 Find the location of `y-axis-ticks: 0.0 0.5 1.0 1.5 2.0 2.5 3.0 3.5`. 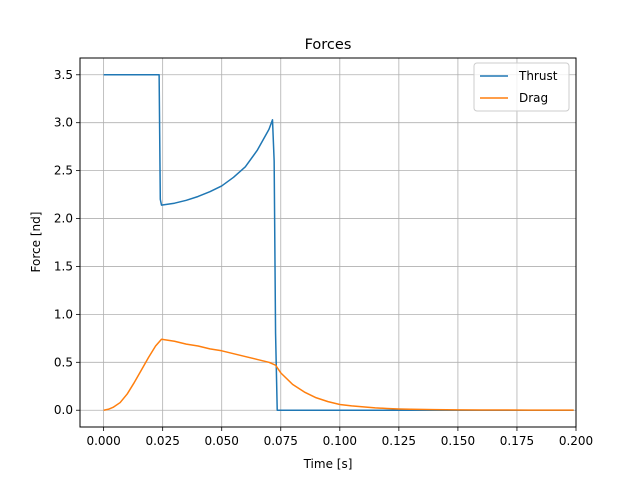

y-axis-ticks: 0.0 0.5 1.0 1.5 2.0 2.5 3.0 3.5 is located at coordinates (67, 242).